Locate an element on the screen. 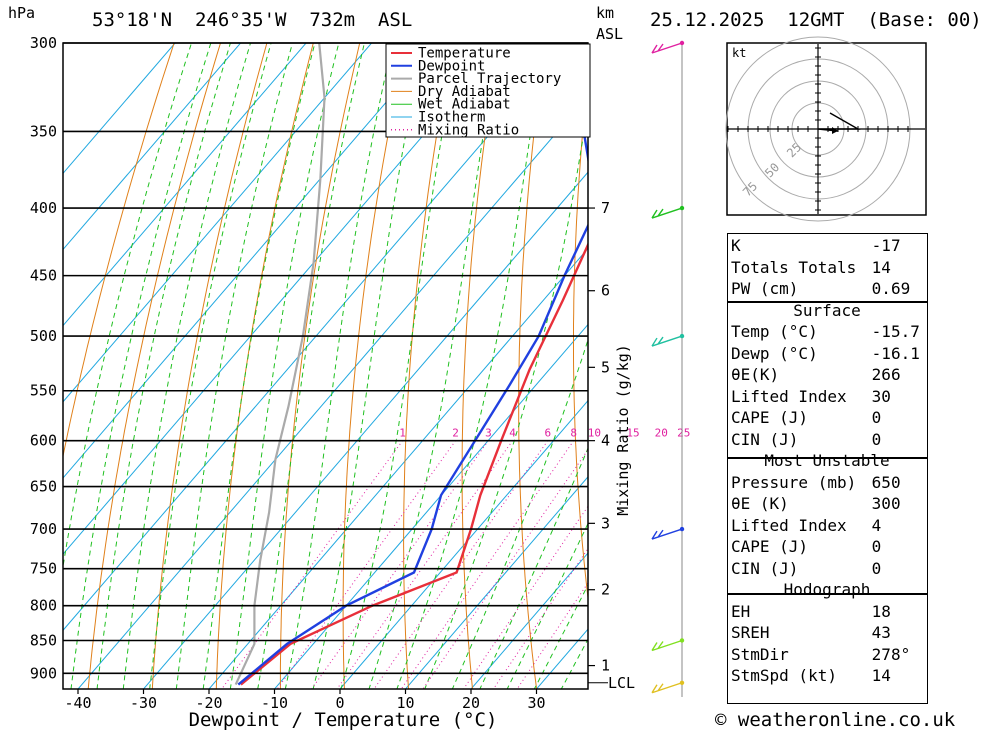 The image size is (1000, 733). mixing-ratio-line is located at coordinates (366, 564).